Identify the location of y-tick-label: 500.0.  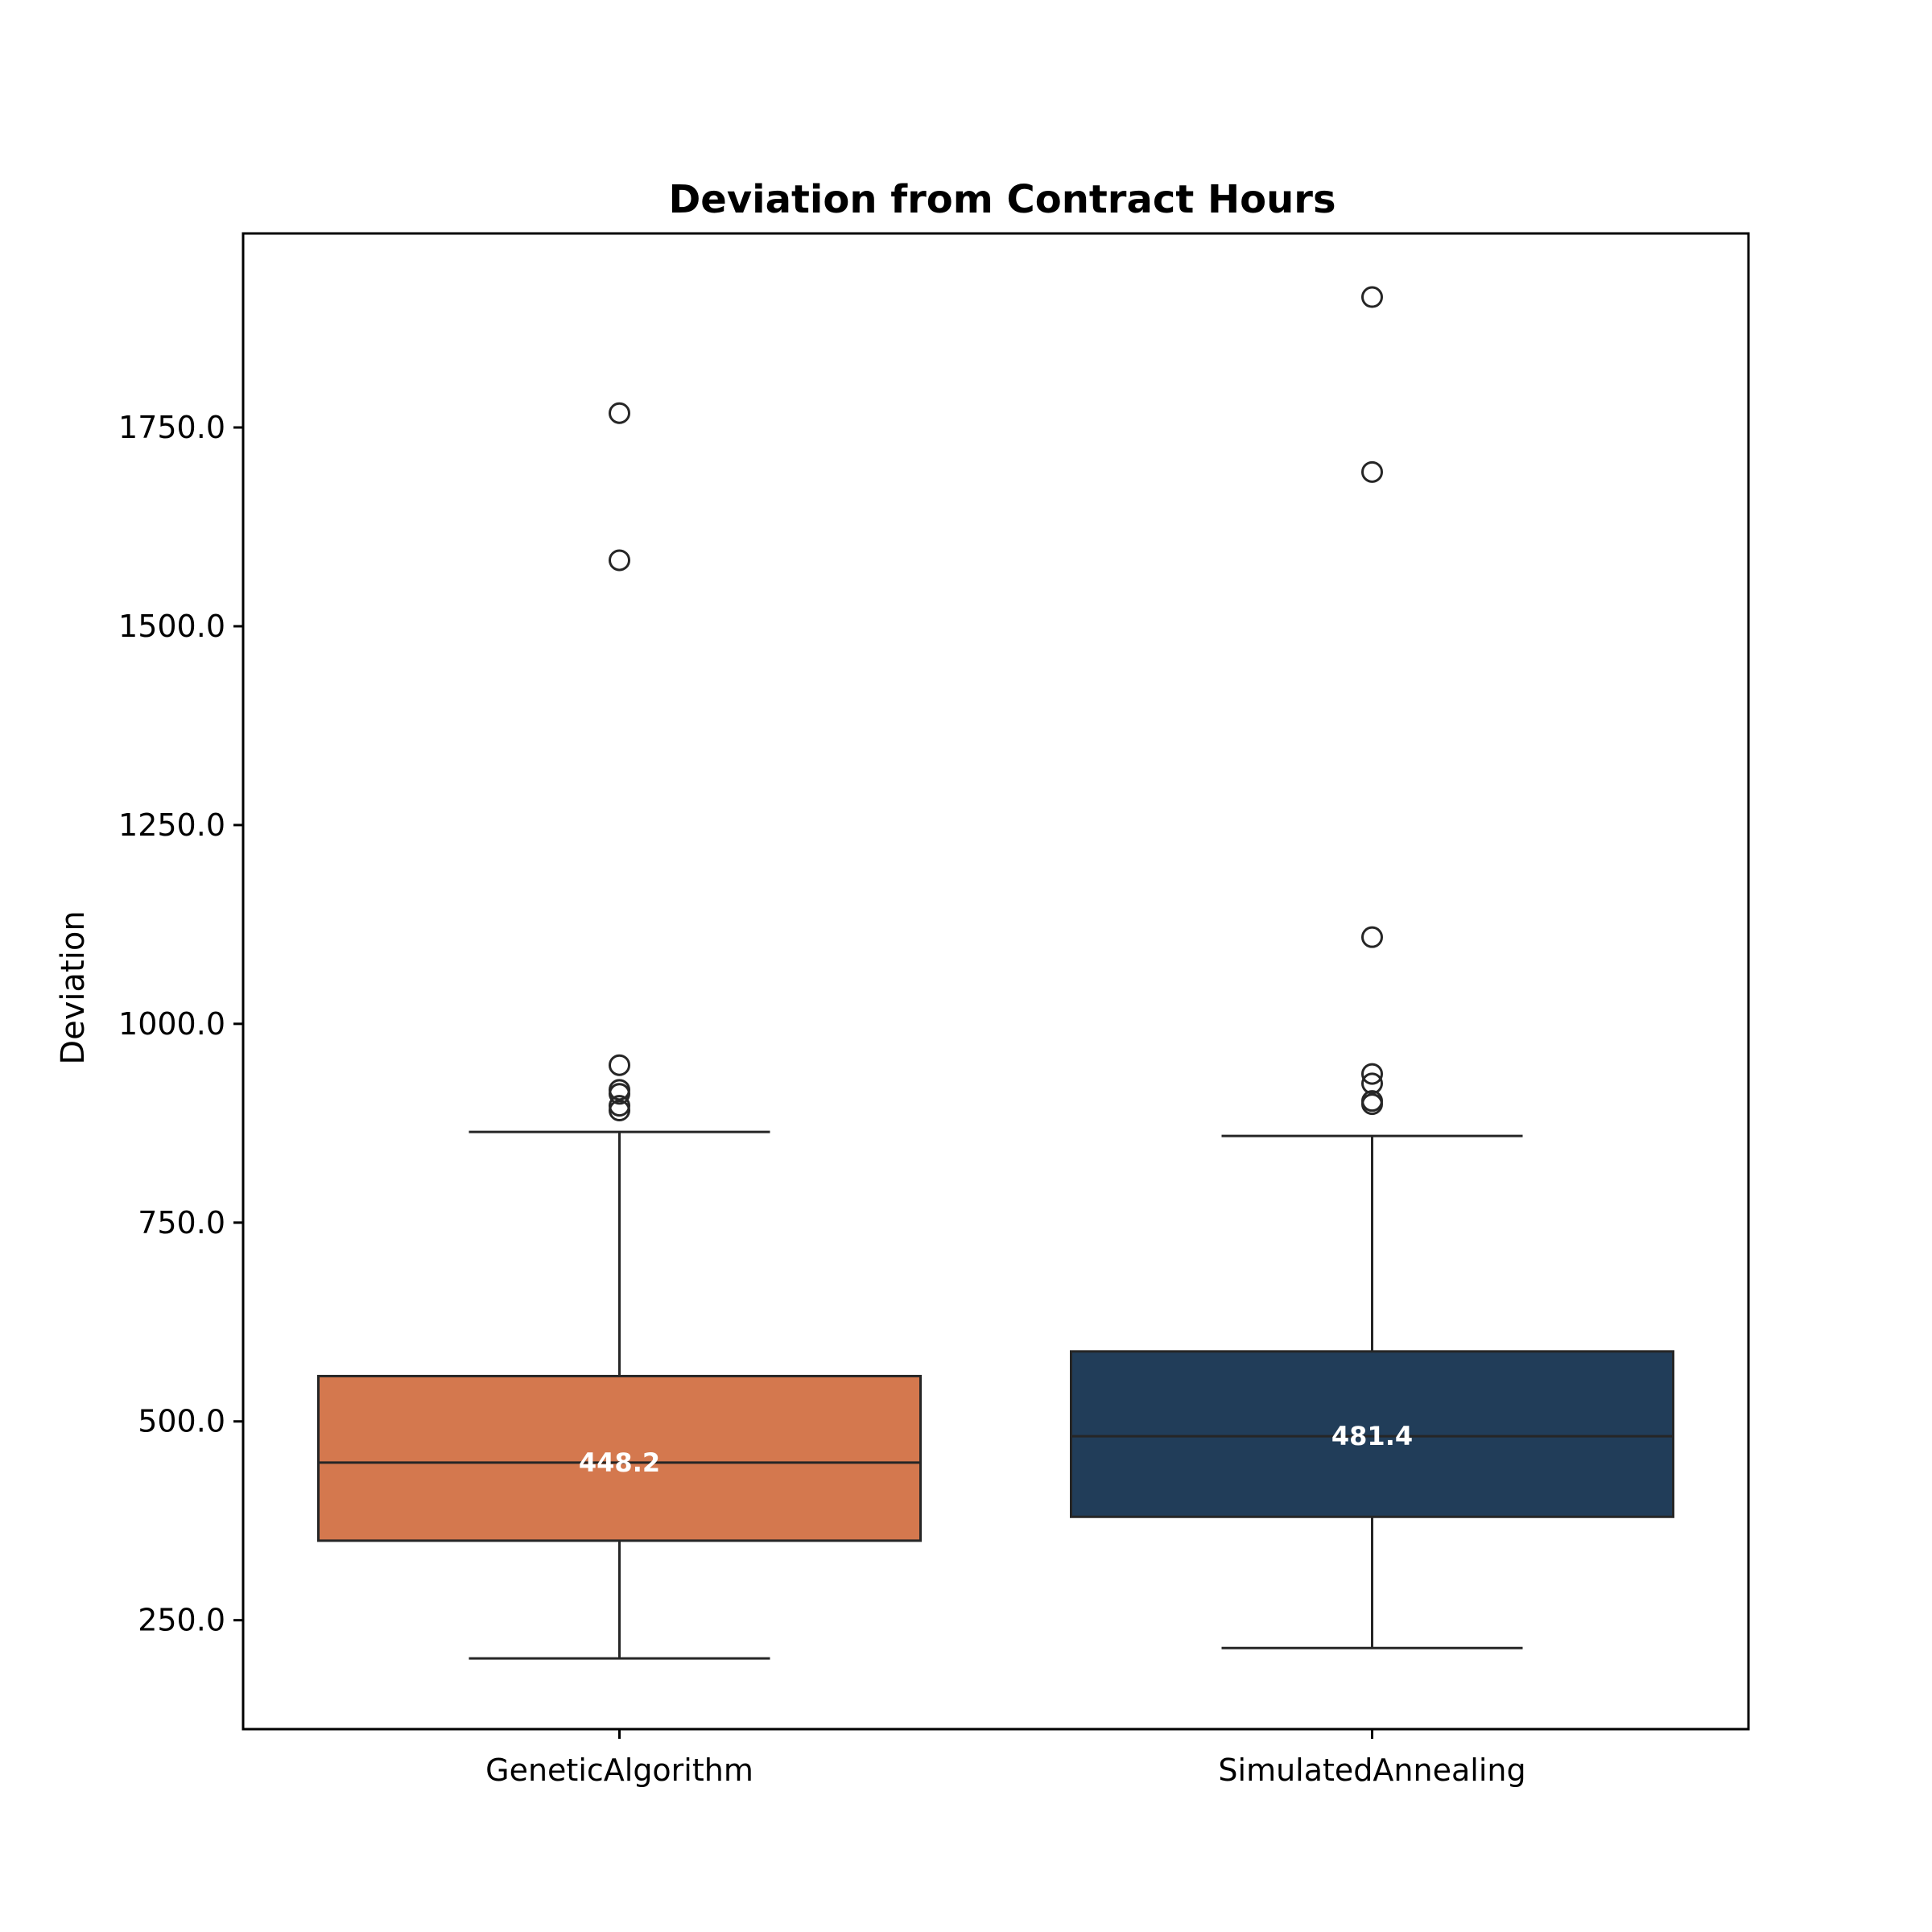
(181, 1421).